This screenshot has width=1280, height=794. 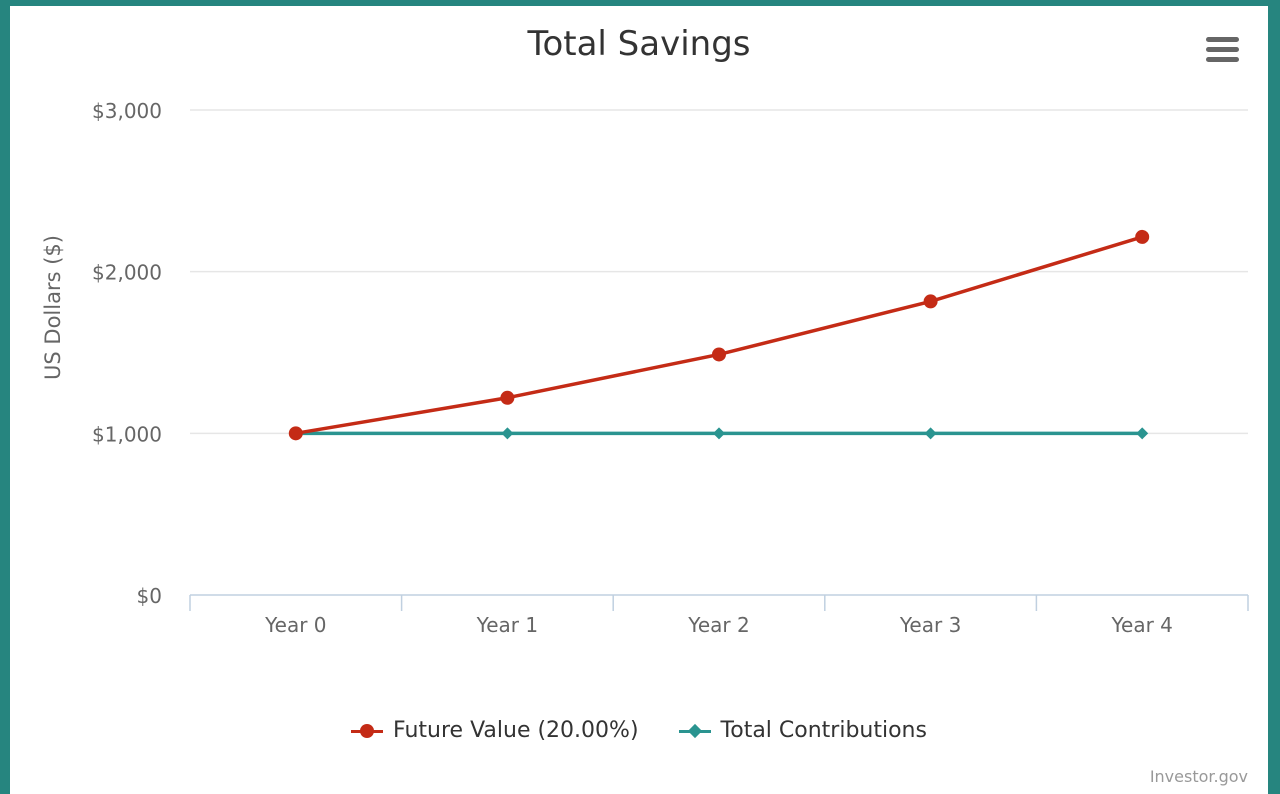 What do you see at coordinates (516, 730) in the screenshot?
I see `legend-label: Future Value (20.00%)` at bounding box center [516, 730].